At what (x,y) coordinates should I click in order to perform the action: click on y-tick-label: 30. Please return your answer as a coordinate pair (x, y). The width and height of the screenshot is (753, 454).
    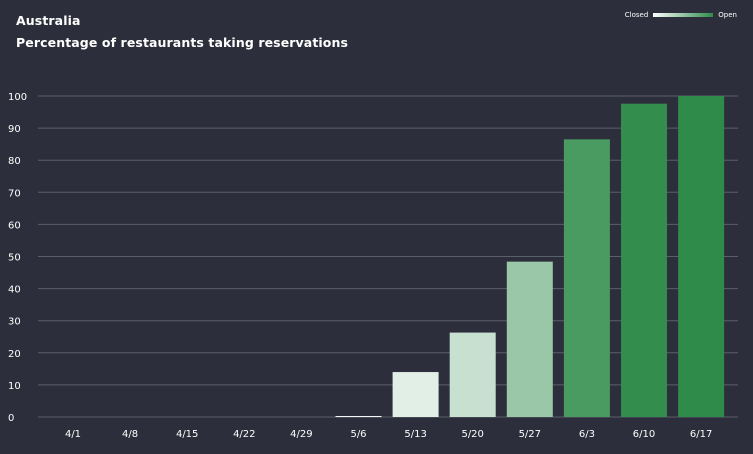
    Looking at the image, I should click on (14, 322).